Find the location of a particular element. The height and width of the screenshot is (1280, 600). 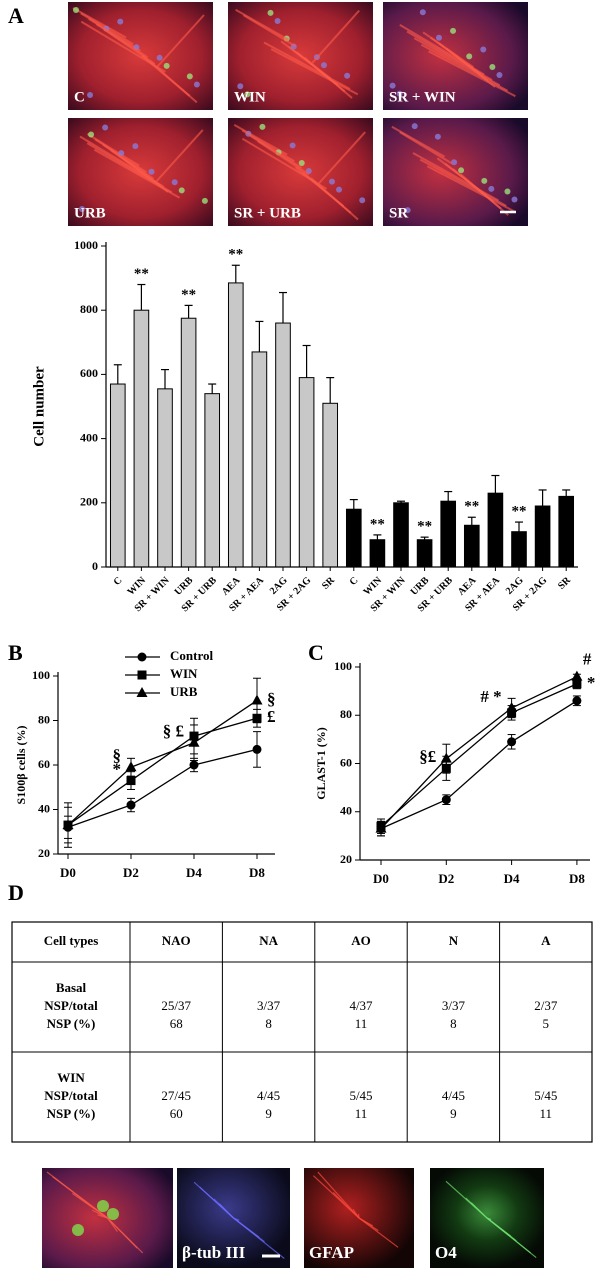

x-tick-label: C is located at coordinates (118, 581).